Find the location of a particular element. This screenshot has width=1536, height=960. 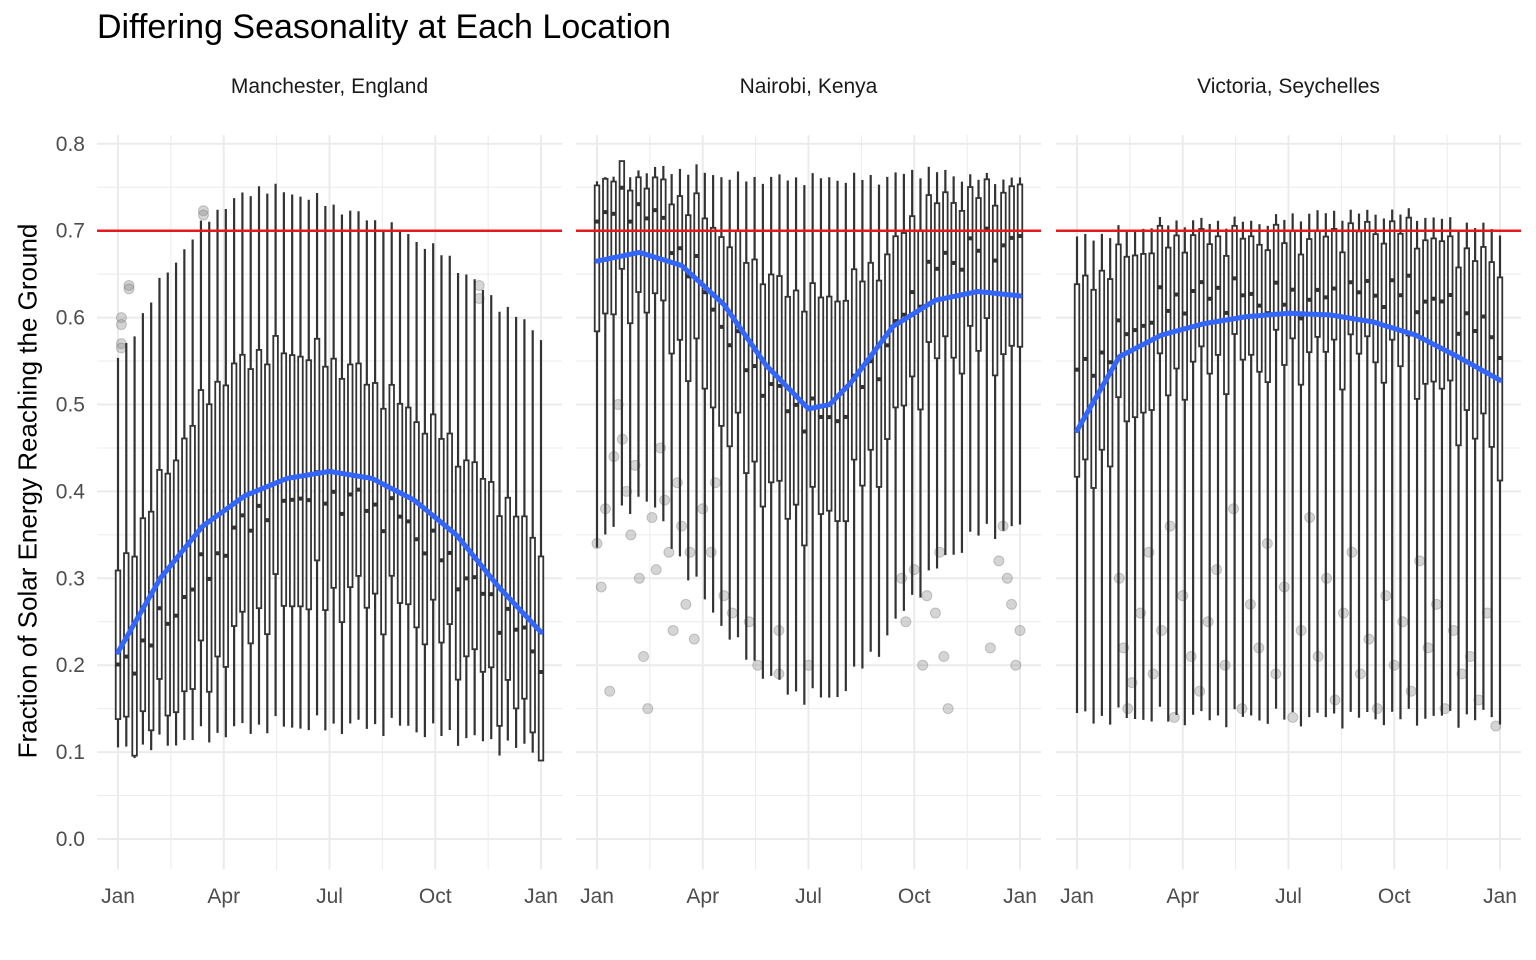

y-tick-label: 0.3 is located at coordinates (70, 578).